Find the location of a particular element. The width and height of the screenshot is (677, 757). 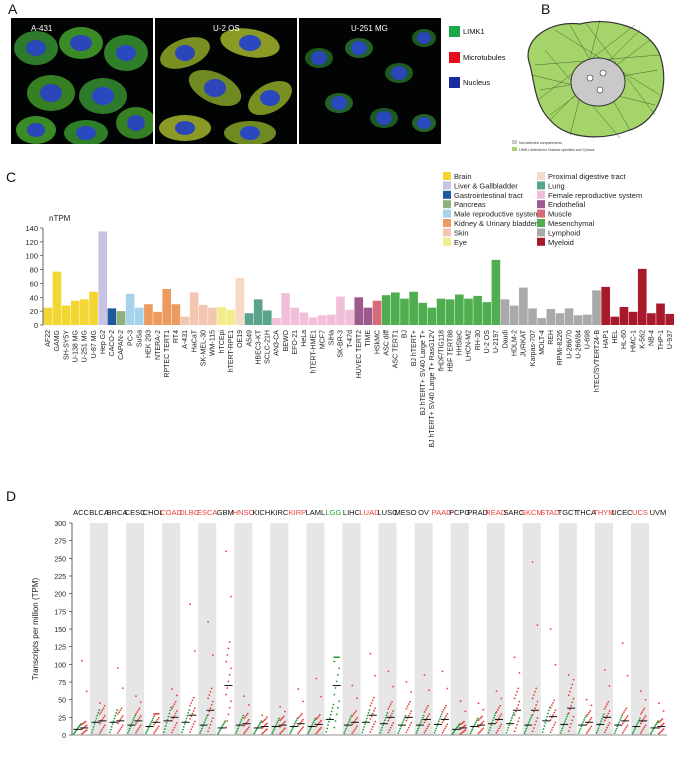

legend-label: Pancreas is located at coordinates (470, 204).